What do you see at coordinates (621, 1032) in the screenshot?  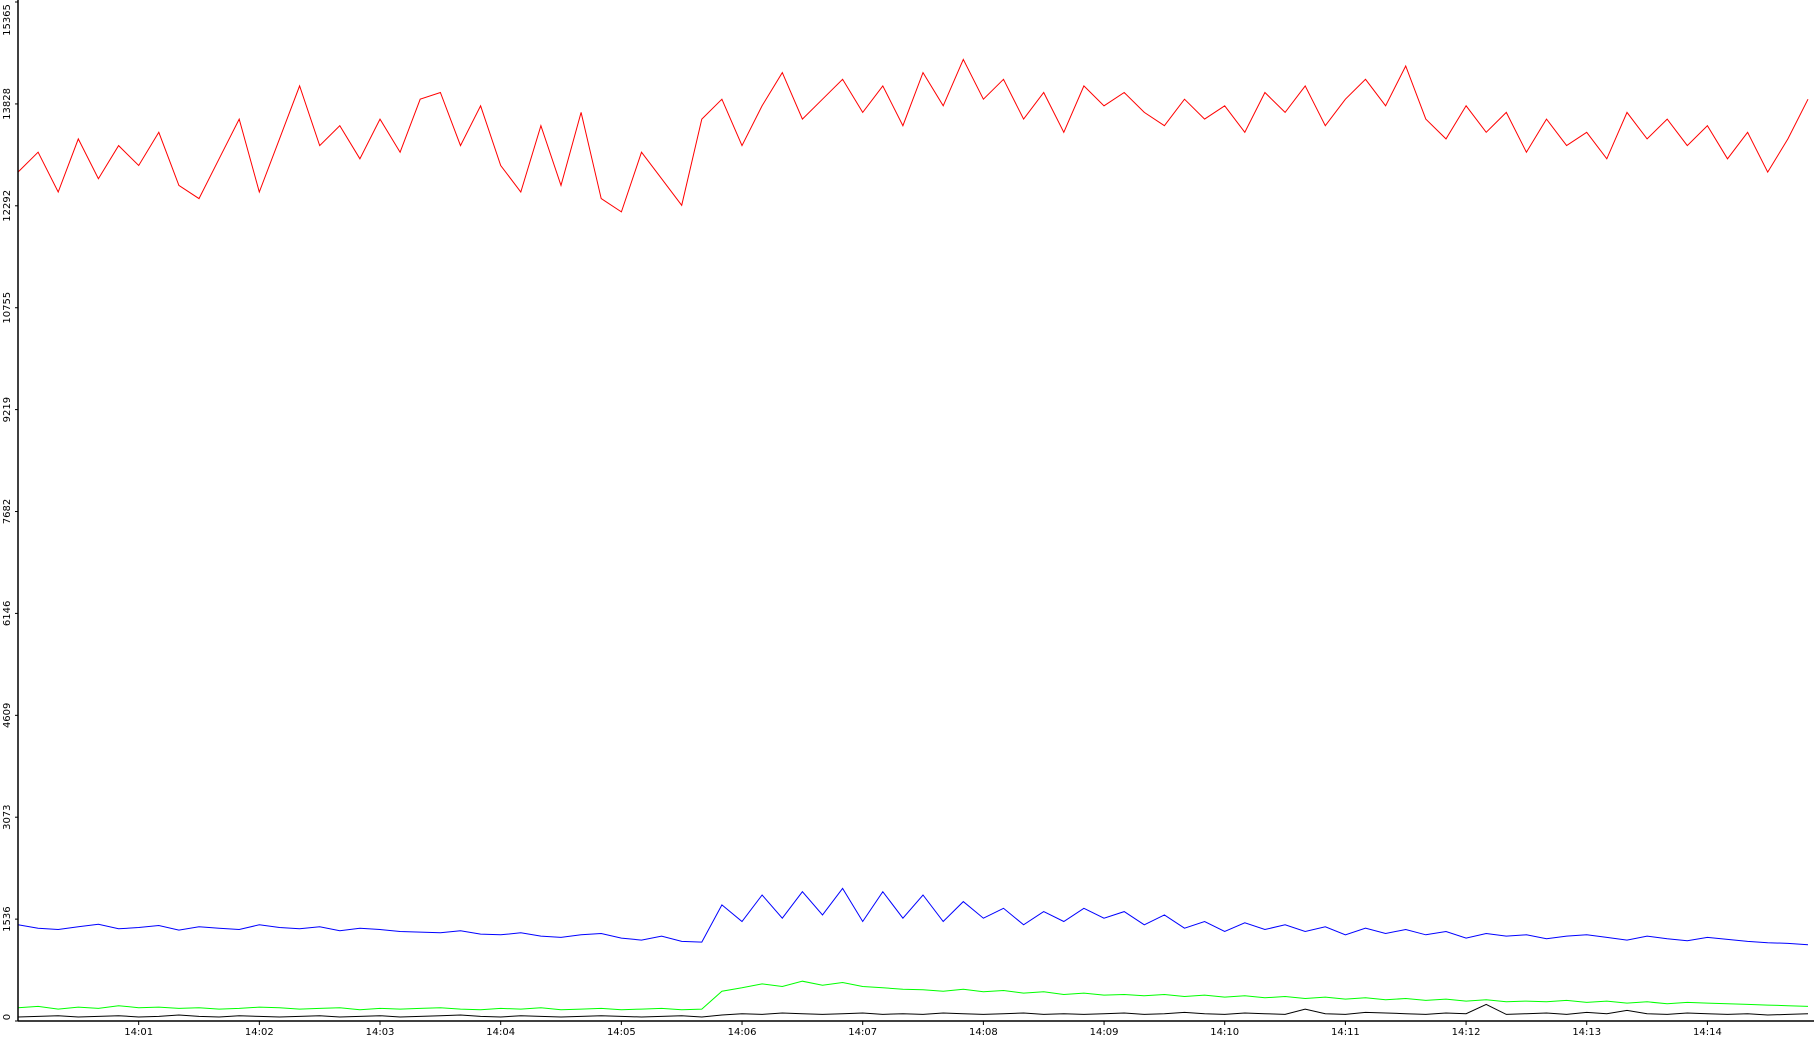 I see `x-tick-label: 14:05` at bounding box center [621, 1032].